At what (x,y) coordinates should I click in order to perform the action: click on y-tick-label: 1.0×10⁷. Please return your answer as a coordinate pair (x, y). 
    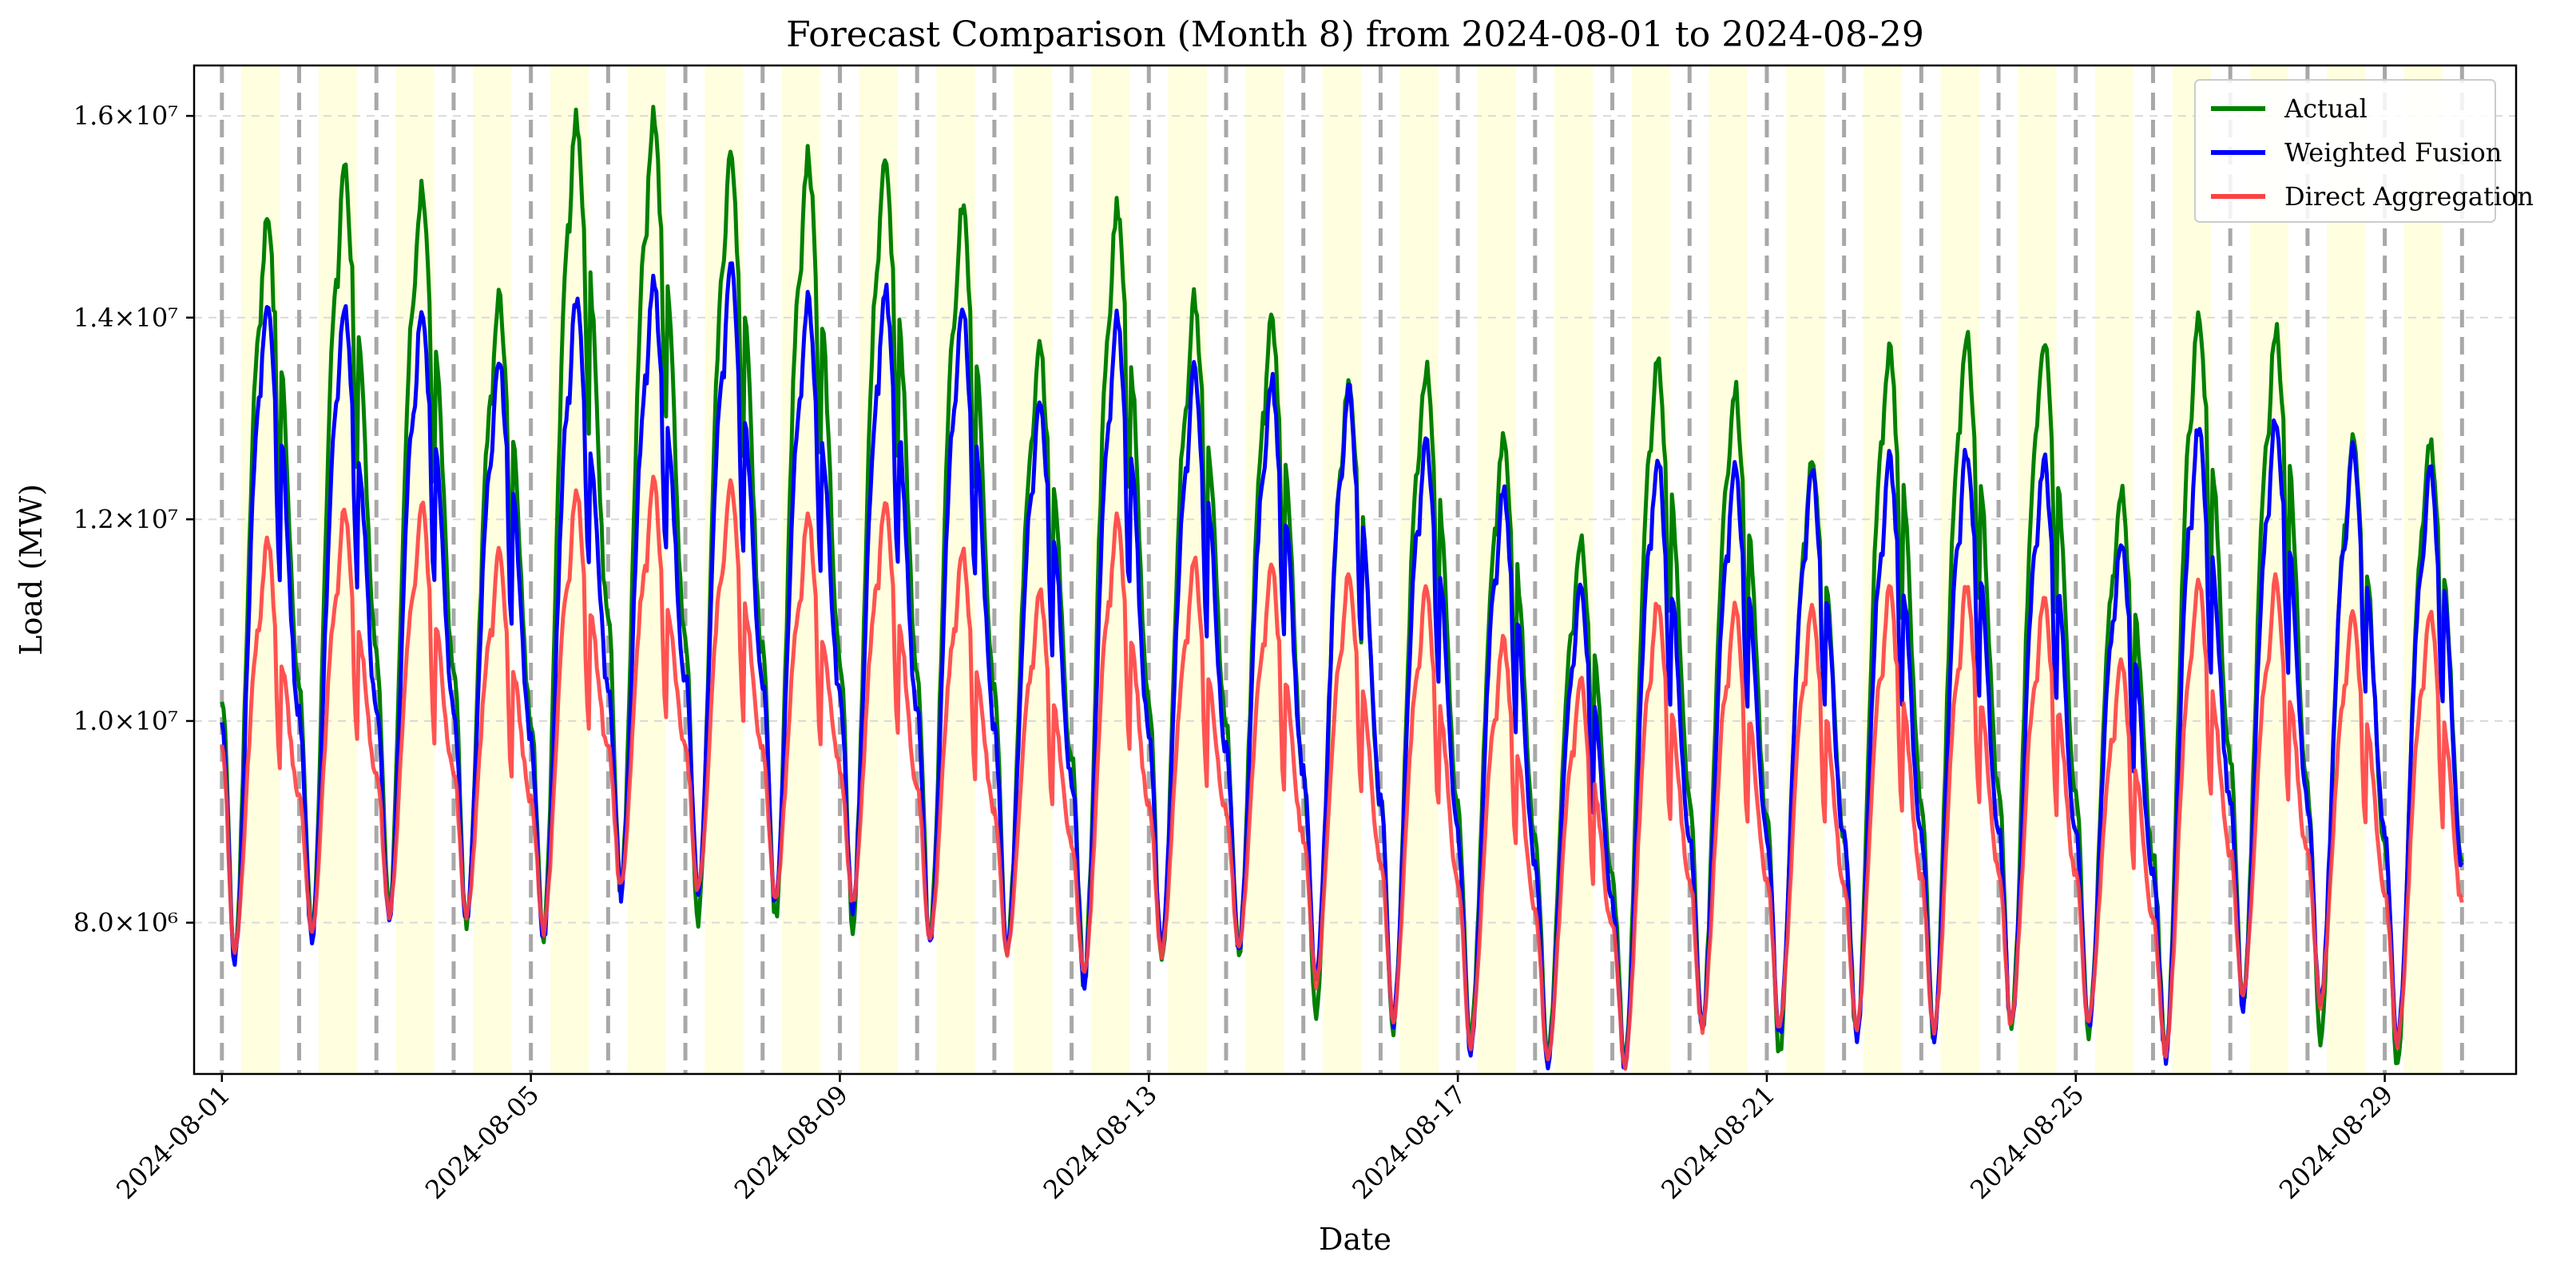
    Looking at the image, I should click on (125, 721).